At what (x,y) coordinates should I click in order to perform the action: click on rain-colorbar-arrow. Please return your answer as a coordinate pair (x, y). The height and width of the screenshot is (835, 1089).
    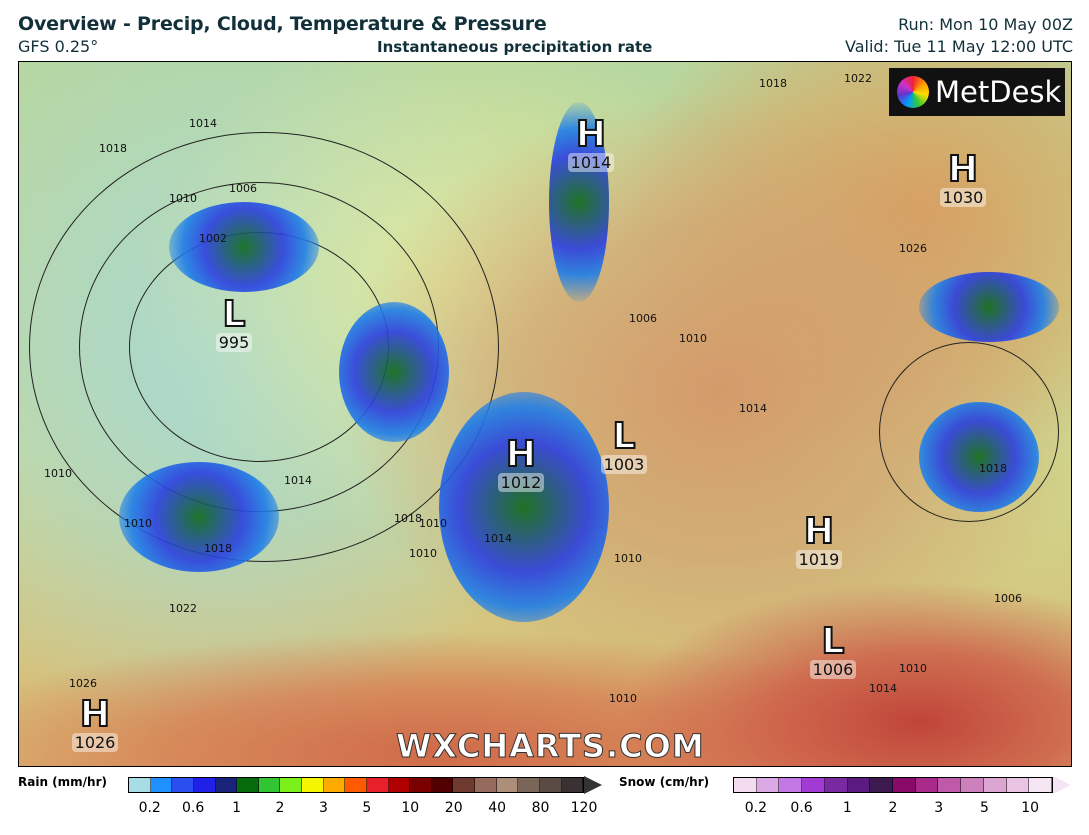
    Looking at the image, I should click on (593, 785).